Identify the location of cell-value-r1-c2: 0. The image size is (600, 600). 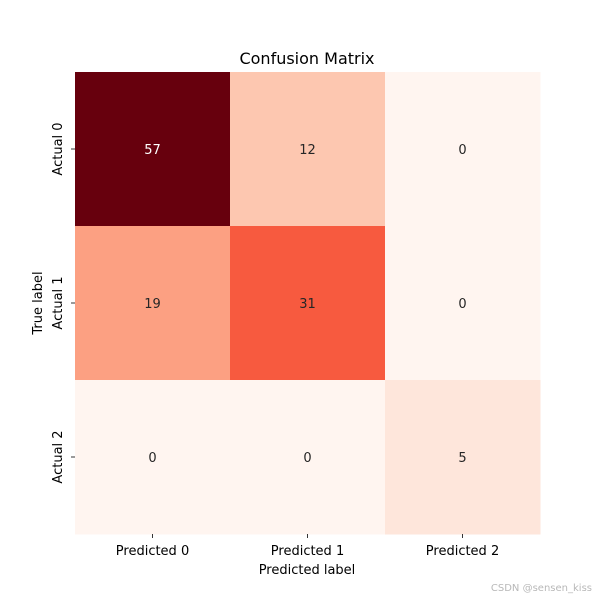
(462, 304).